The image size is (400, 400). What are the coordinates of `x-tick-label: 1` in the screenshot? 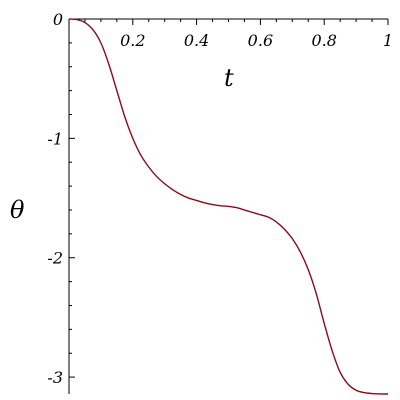 It's located at (388, 40).